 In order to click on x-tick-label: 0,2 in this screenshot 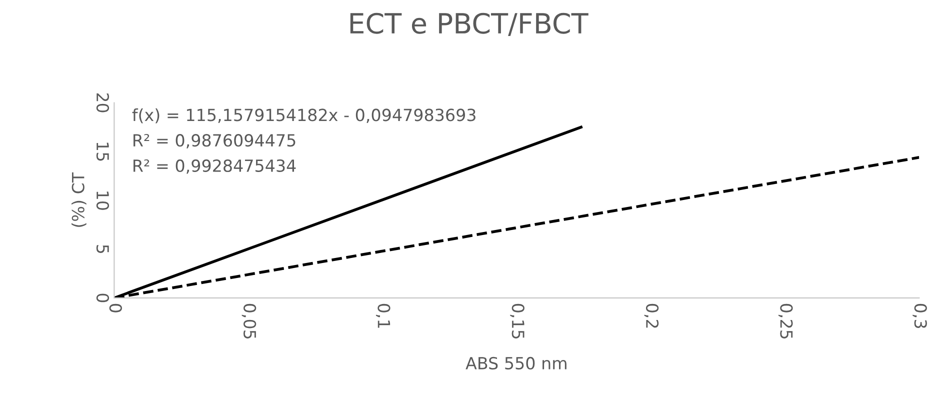, I will do `click(651, 316)`.